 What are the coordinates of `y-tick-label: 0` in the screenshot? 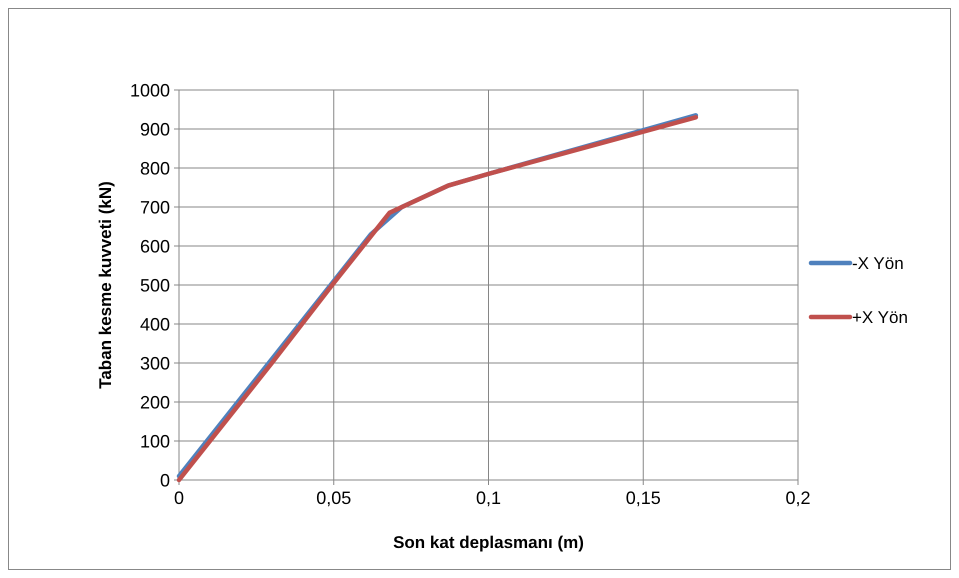 It's located at (165, 480).